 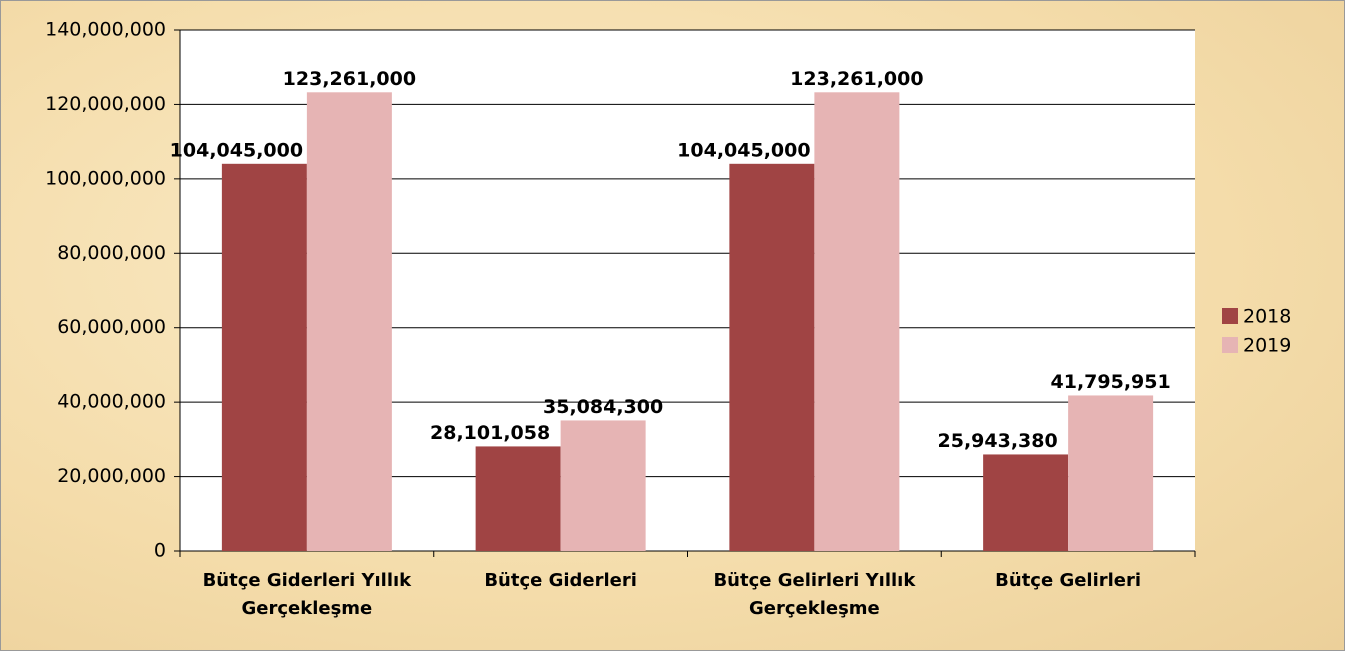 I want to click on value-label: 28,101,058, so click(x=490, y=433).